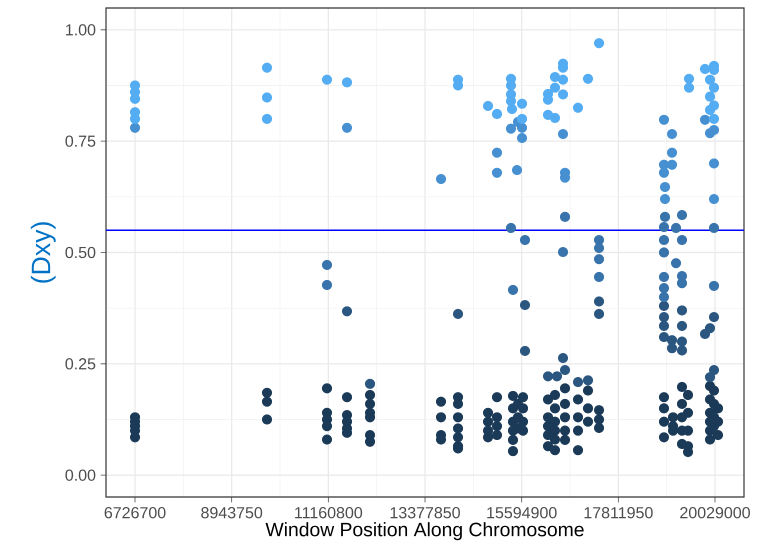  I want to click on y-tick-label: 0.00, so click(80, 475).